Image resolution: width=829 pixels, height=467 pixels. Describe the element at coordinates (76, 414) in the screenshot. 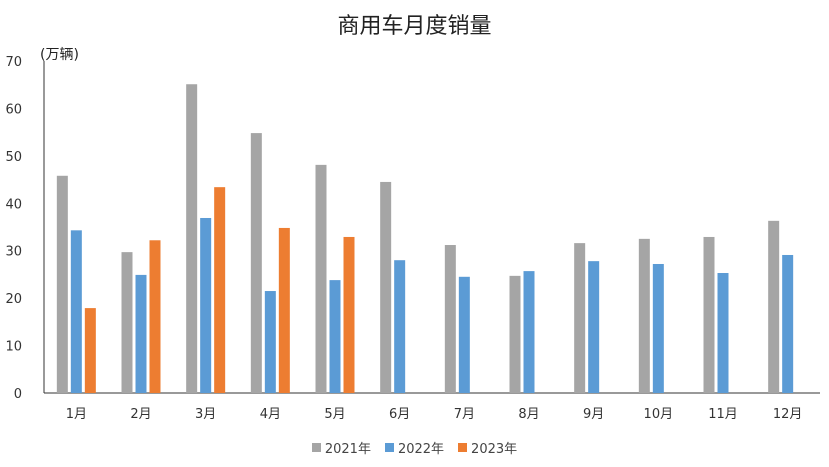

I see `x-tick-label: 1月` at that location.